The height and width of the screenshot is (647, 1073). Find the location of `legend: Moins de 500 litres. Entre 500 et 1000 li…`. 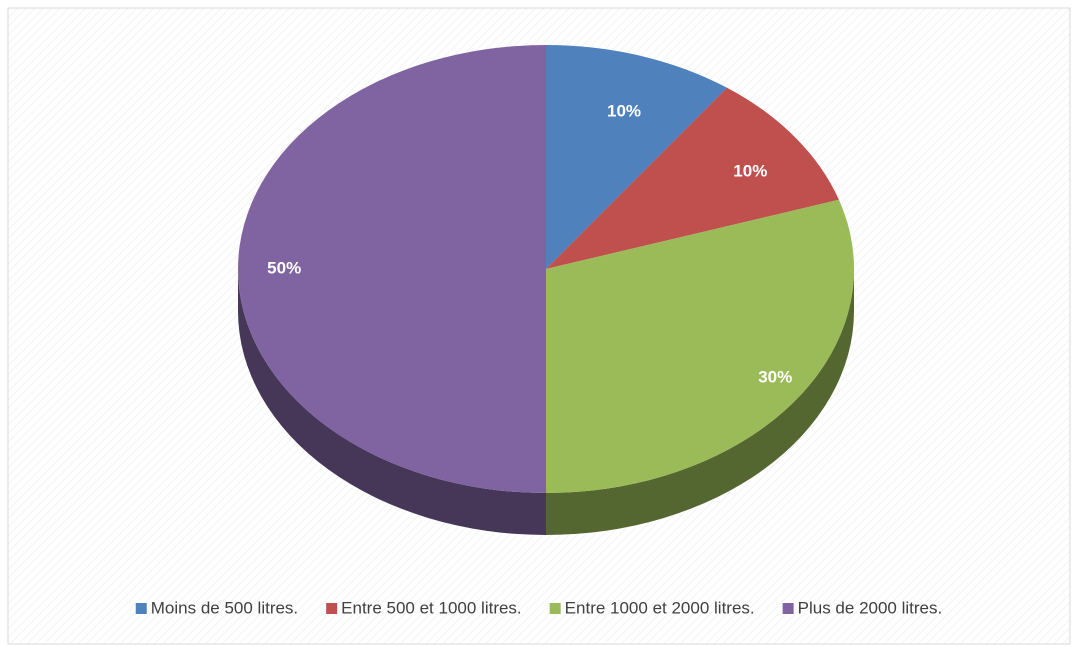

legend: Moins de 500 litres. Entre 500 et 1000 li… is located at coordinates (539, 607).